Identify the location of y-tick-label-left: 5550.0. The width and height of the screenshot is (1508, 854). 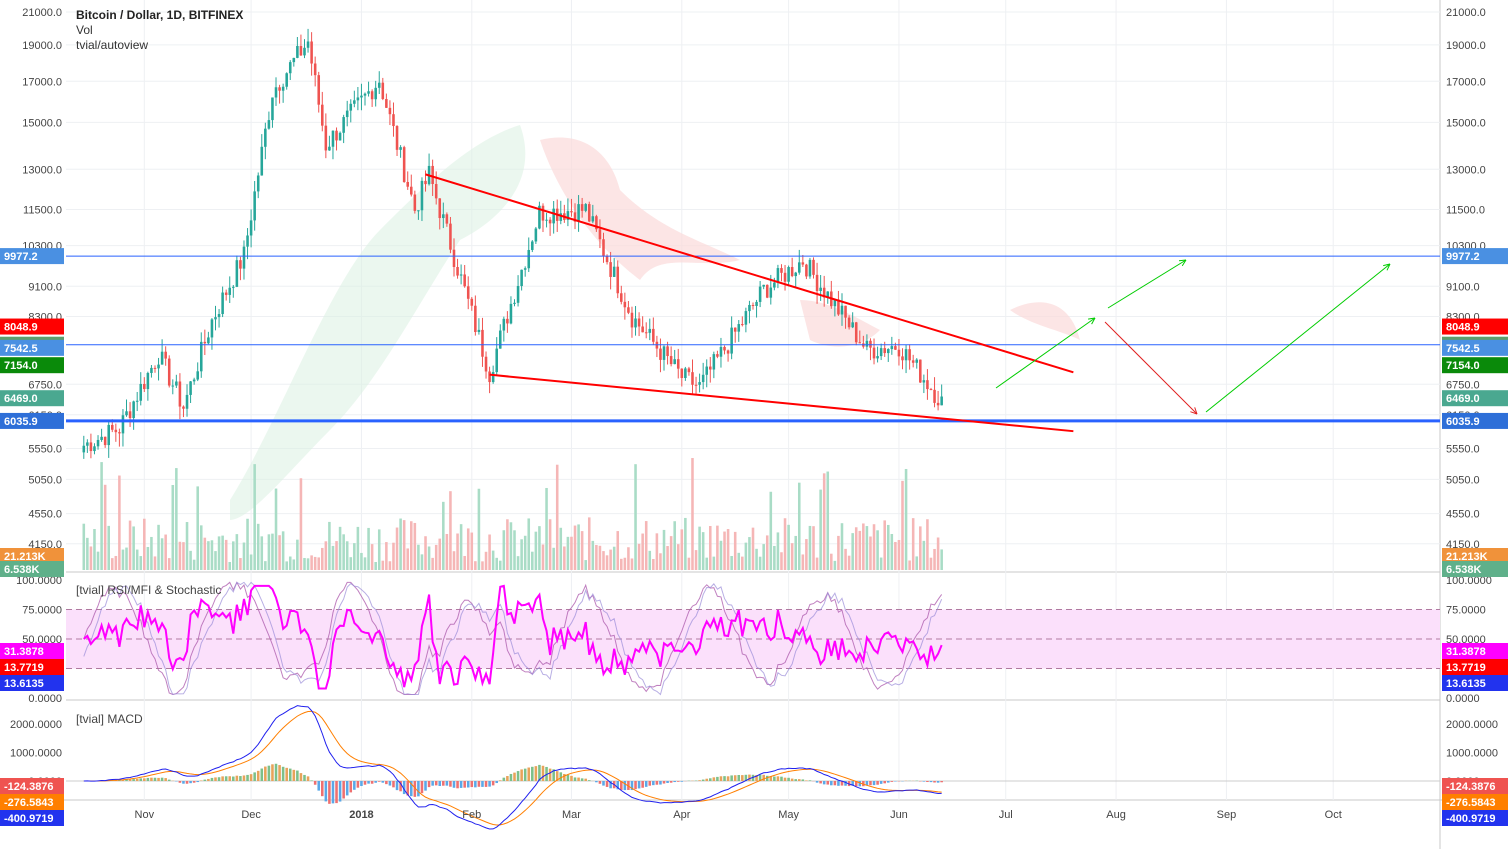
(45, 449).